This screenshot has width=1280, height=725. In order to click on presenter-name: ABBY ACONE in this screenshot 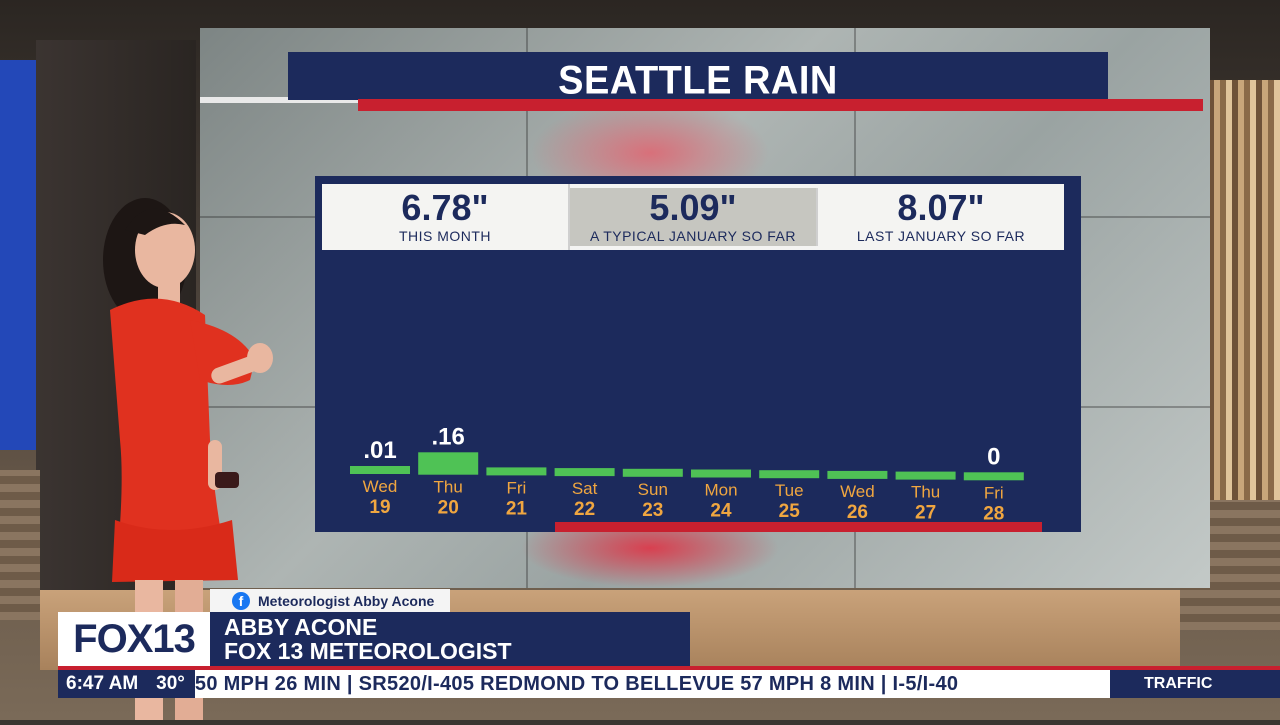, I will do `click(301, 627)`.